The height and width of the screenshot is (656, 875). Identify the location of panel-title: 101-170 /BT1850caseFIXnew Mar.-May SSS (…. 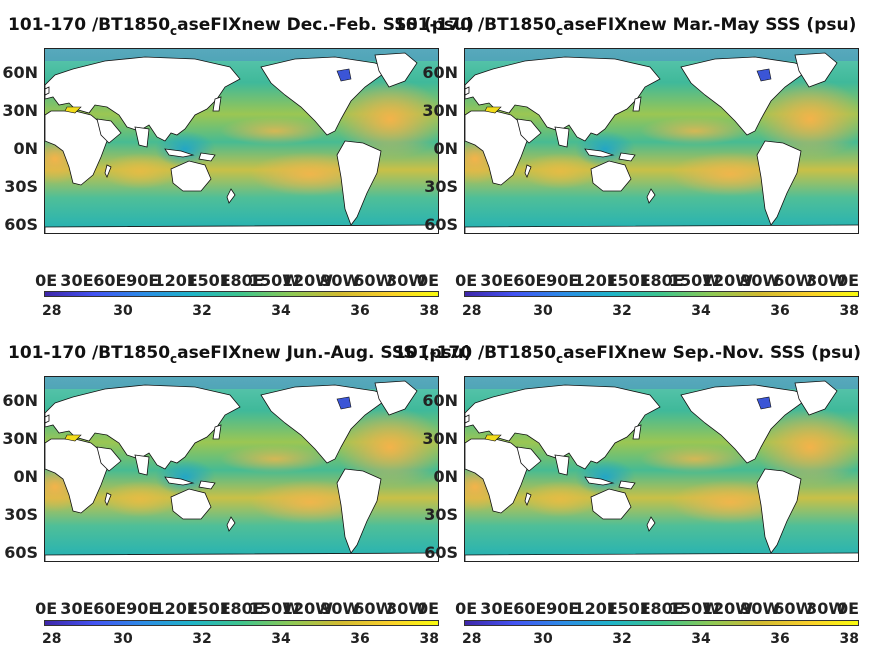
(625, 26).